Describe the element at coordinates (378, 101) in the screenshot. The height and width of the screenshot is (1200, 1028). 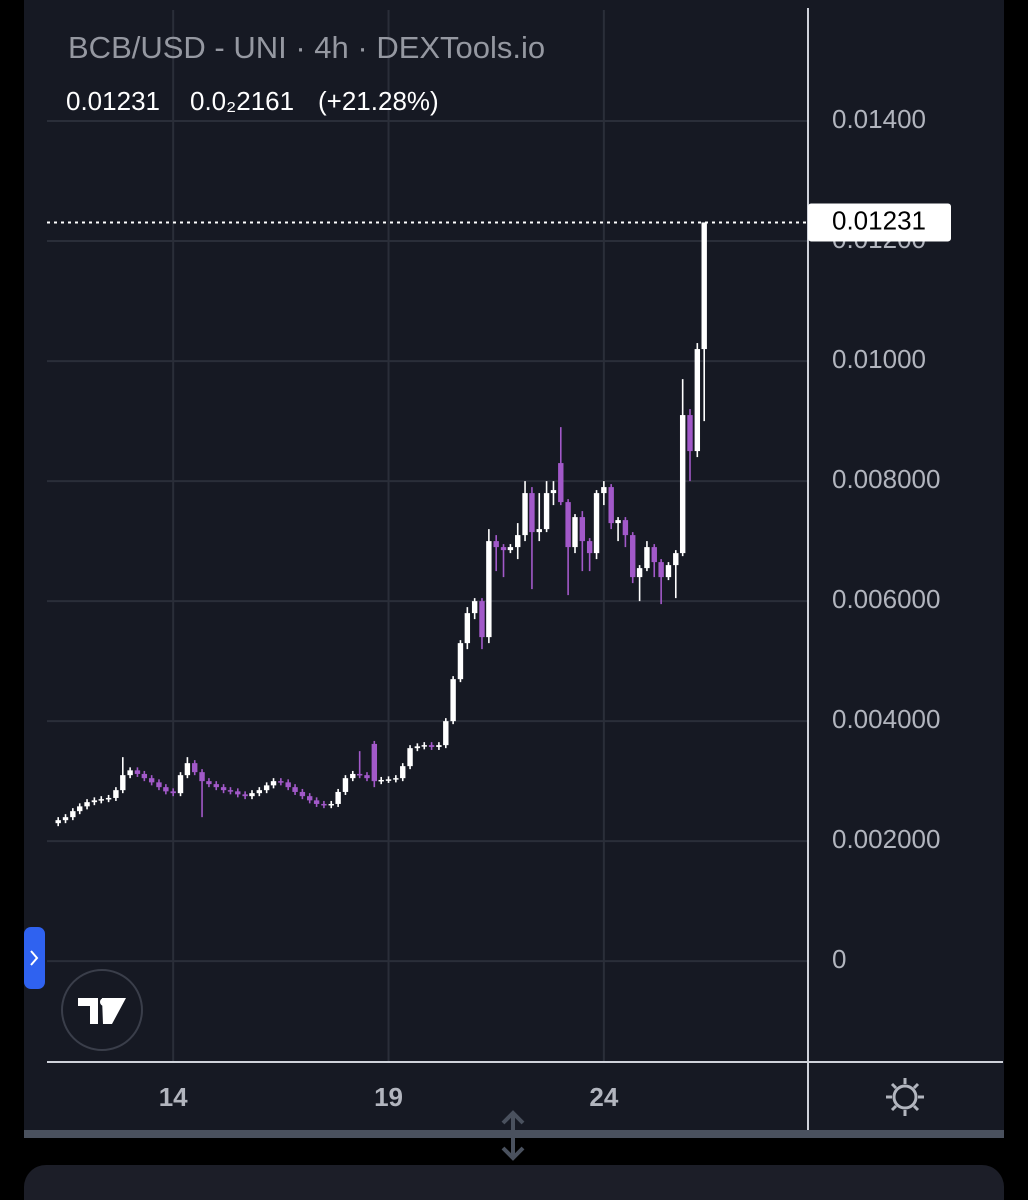
I see `last-change-pct: (+21.28%)` at that location.